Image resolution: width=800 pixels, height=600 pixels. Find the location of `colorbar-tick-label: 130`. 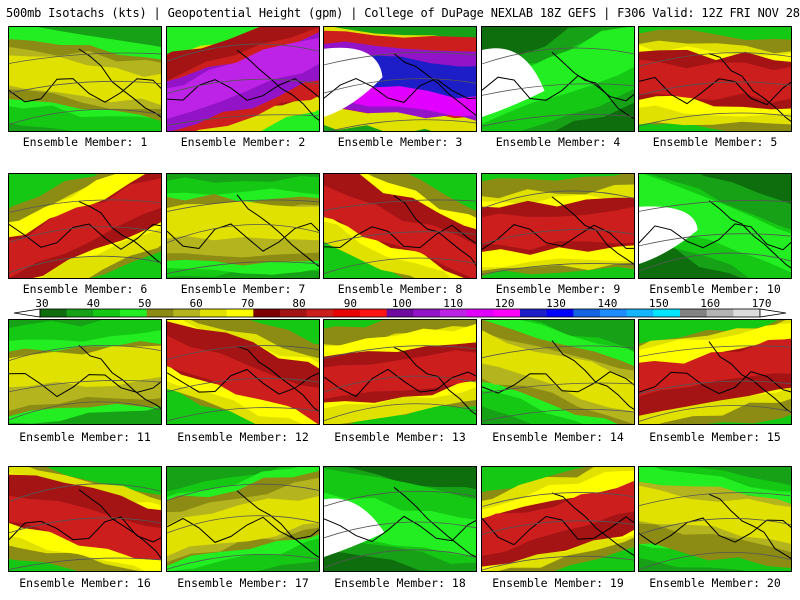

colorbar-tick-label: 130 is located at coordinates (556, 303).